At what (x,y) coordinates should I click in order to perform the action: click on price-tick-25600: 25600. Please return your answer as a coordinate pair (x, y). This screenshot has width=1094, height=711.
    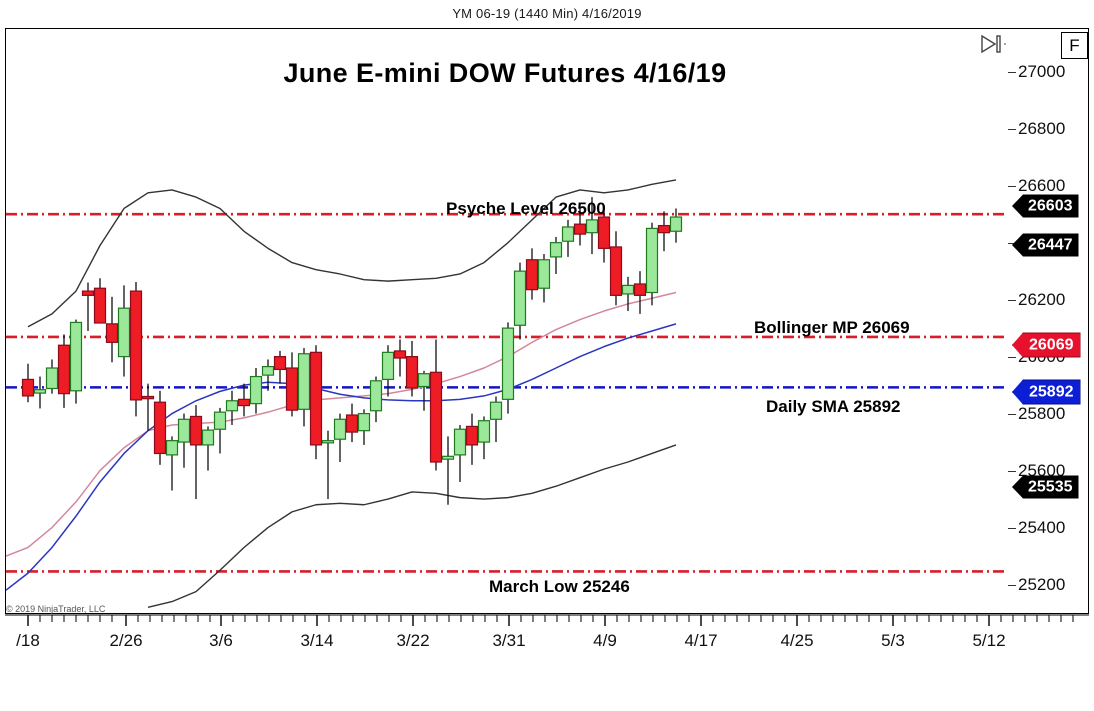
    Looking at the image, I should click on (1036, 471).